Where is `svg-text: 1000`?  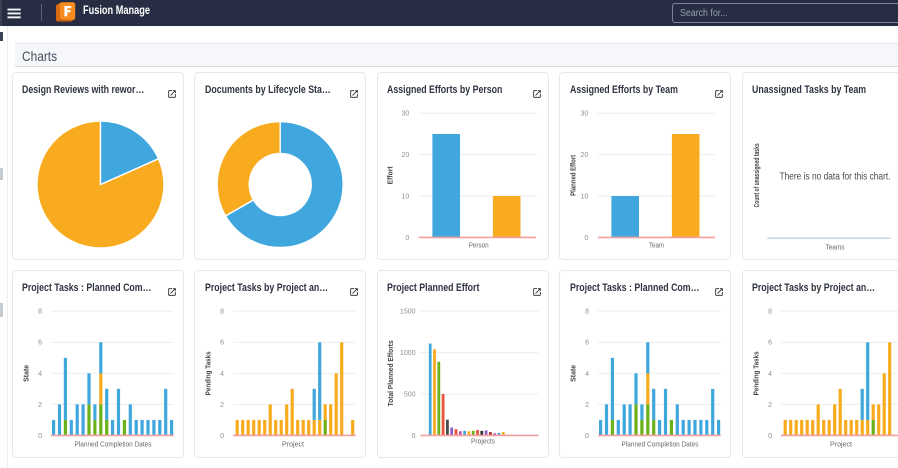
svg-text: 1000 is located at coordinates (407, 353).